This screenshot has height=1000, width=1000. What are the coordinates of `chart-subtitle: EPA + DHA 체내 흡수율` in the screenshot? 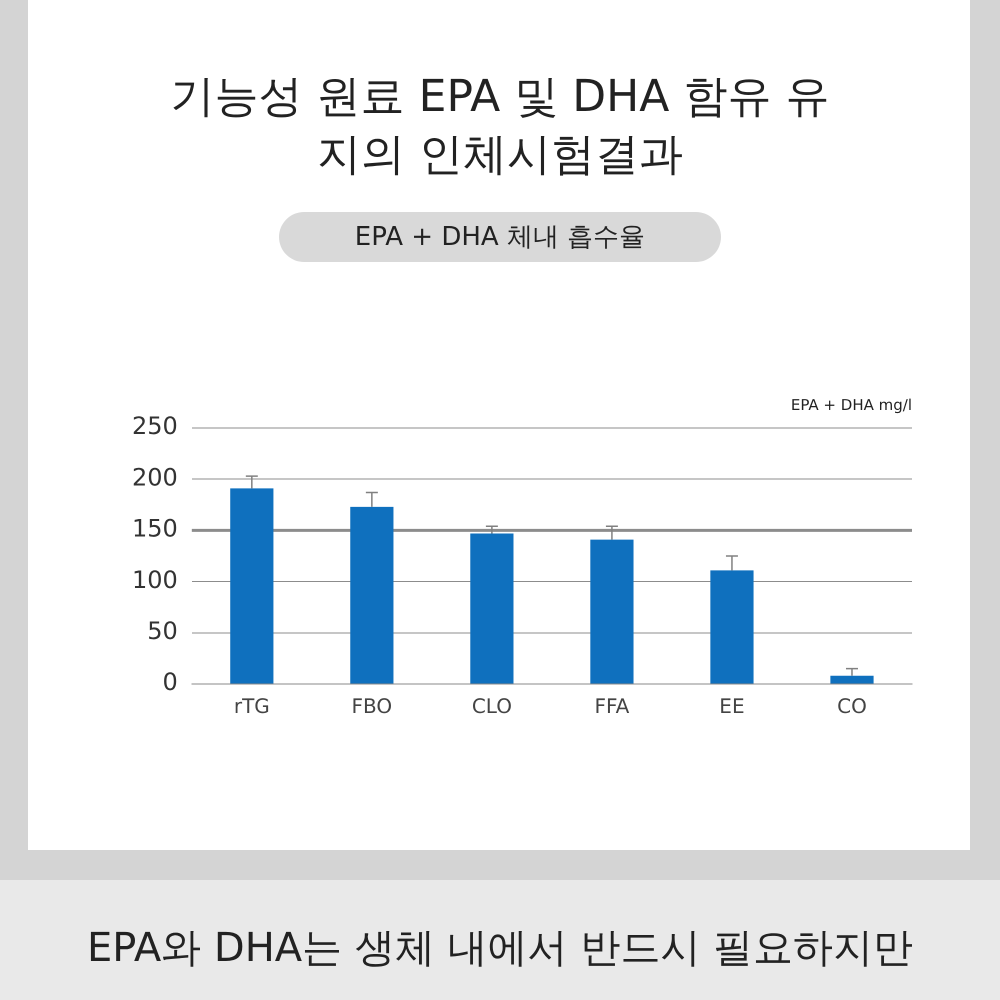 It's located at (500, 237).